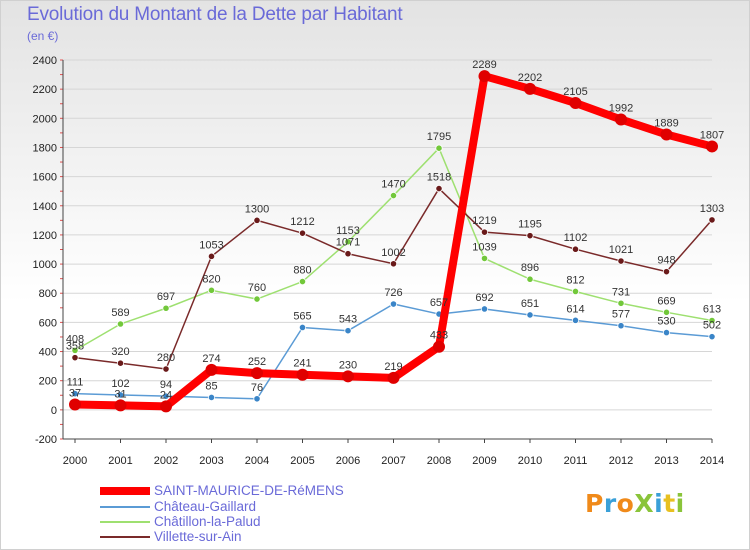  I want to click on data-label: 219, so click(393, 367).